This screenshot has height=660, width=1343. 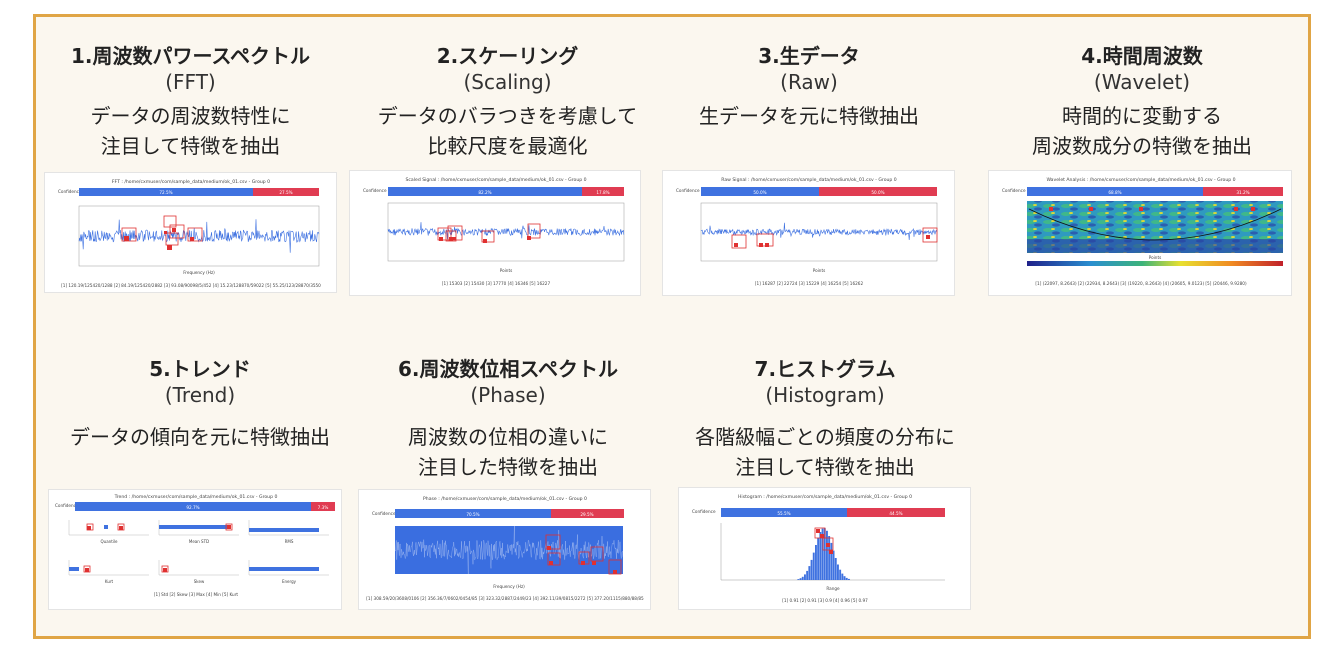 I want to click on item-fft: 1.周波数パワースペクトル (FFT) データの周波数特性に 注目して特徴を抽出, so click(x=190, y=102).